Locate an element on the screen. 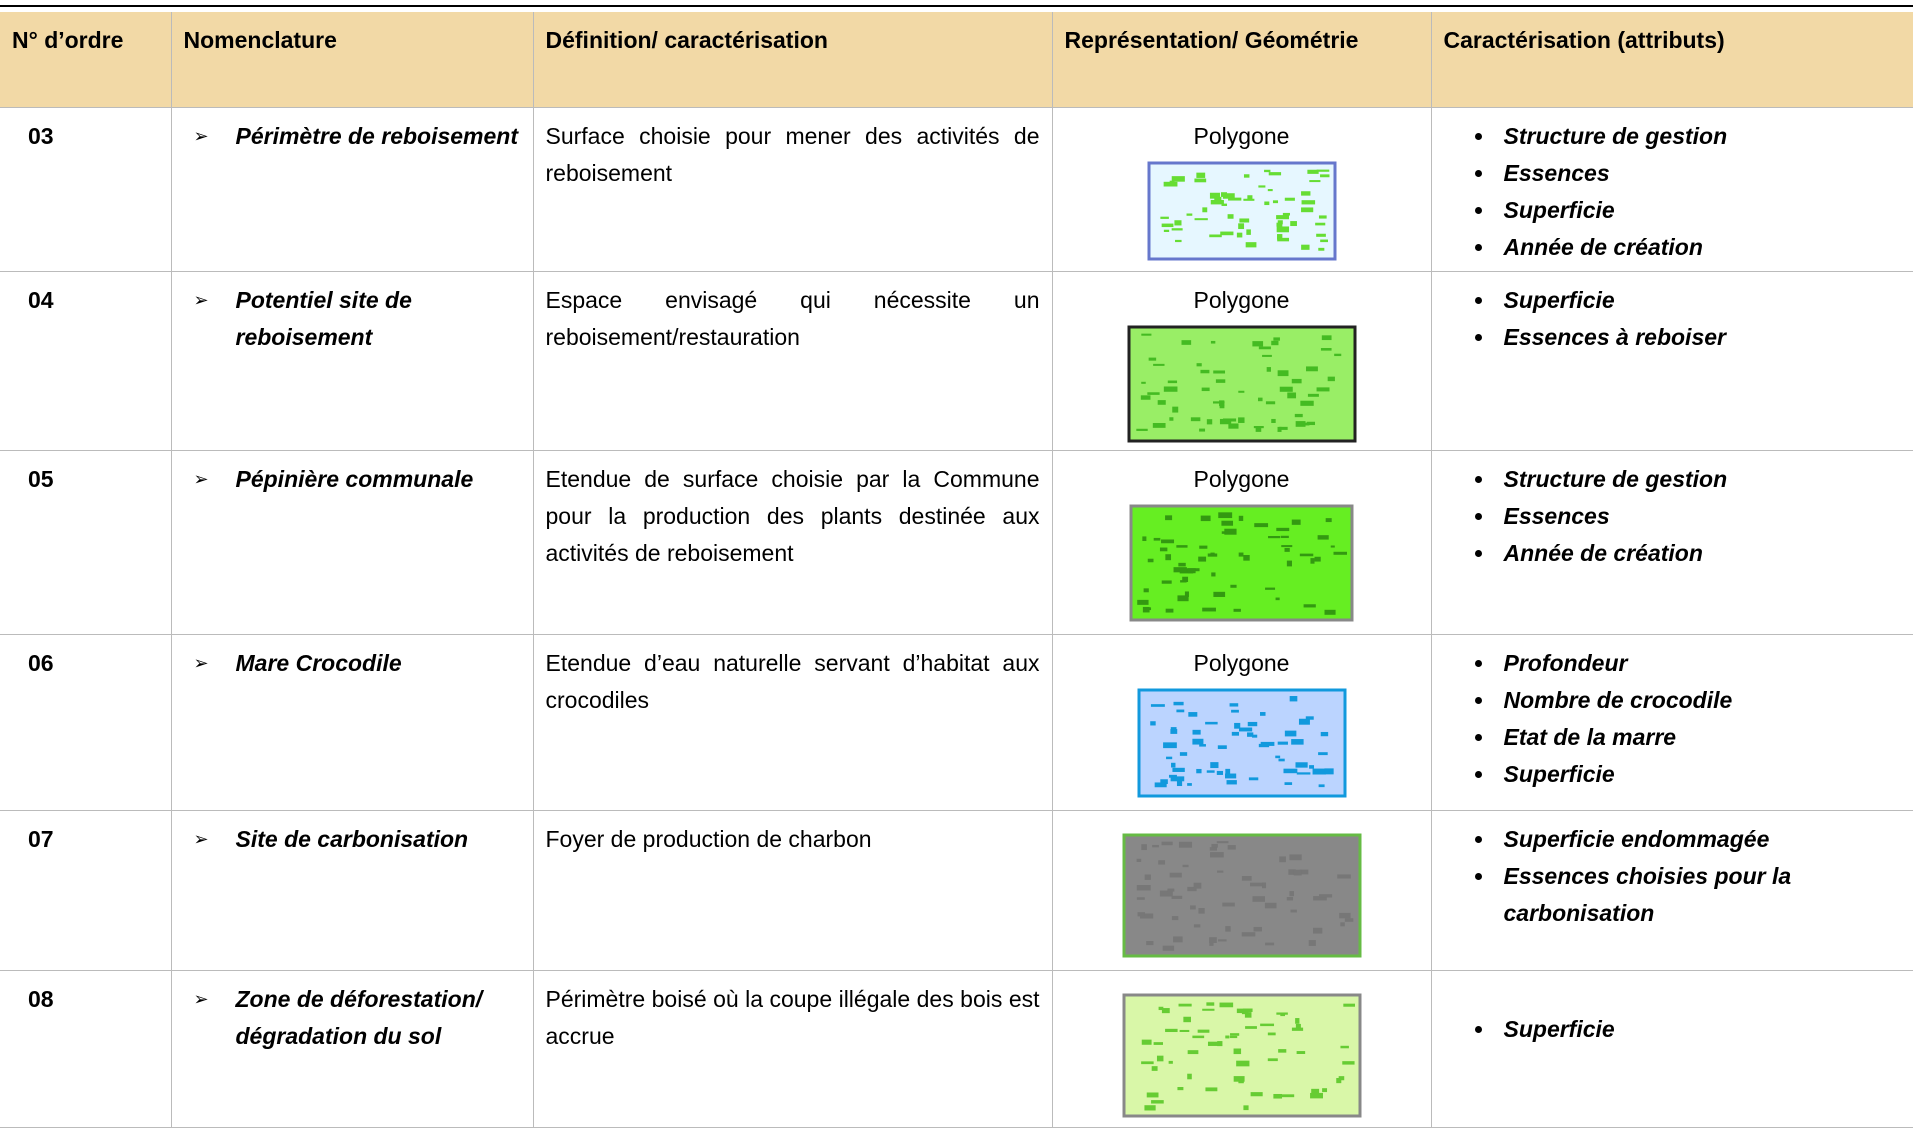 This screenshot has height=1128, width=1913. nomenclature-cell: ➢ Périmètre de reboisement is located at coordinates (352, 189).